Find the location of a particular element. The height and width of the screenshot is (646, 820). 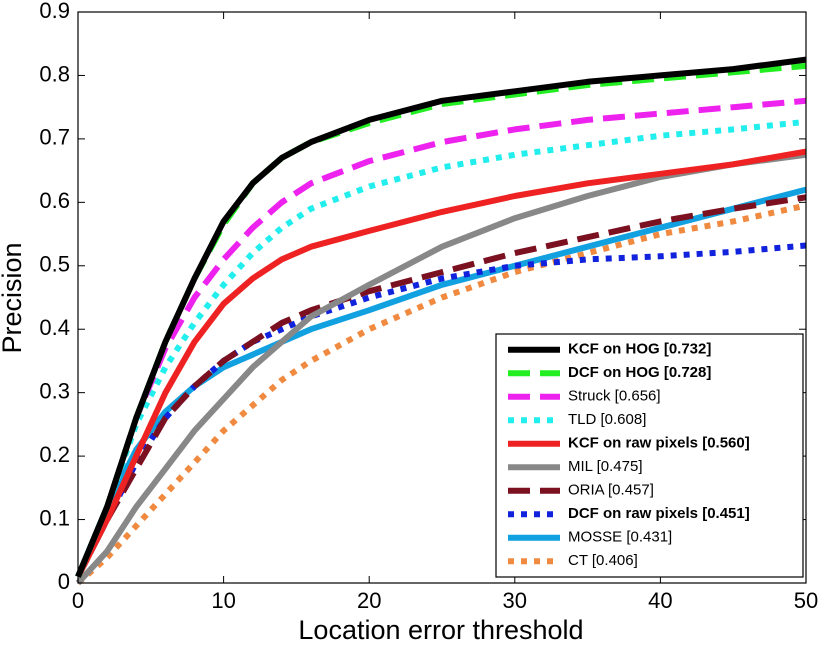

x-tick-label: 30 is located at coordinates (515, 600).